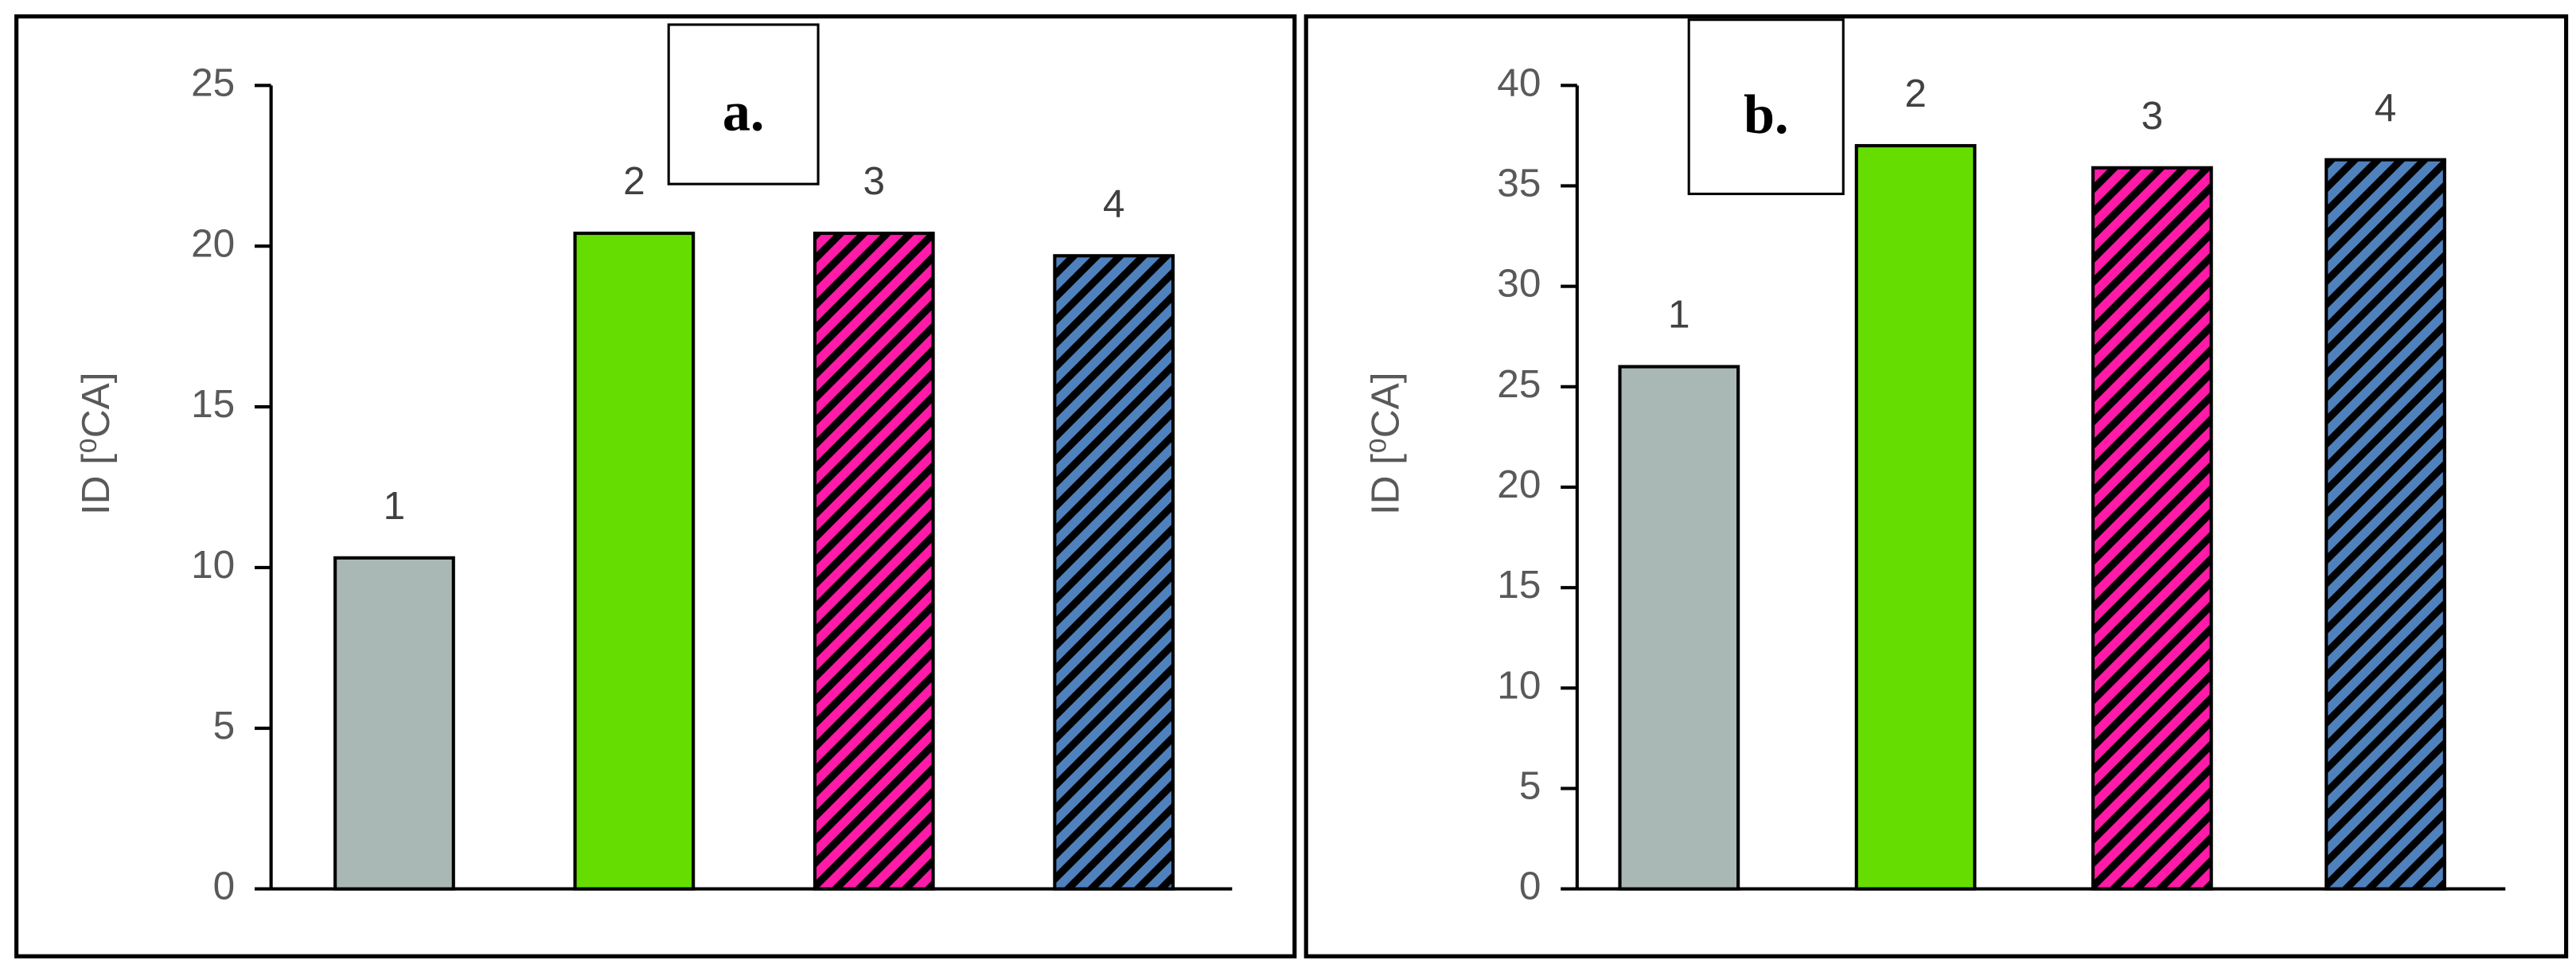  Describe the element at coordinates (744, 112) in the screenshot. I see `panel-label: a.` at that location.